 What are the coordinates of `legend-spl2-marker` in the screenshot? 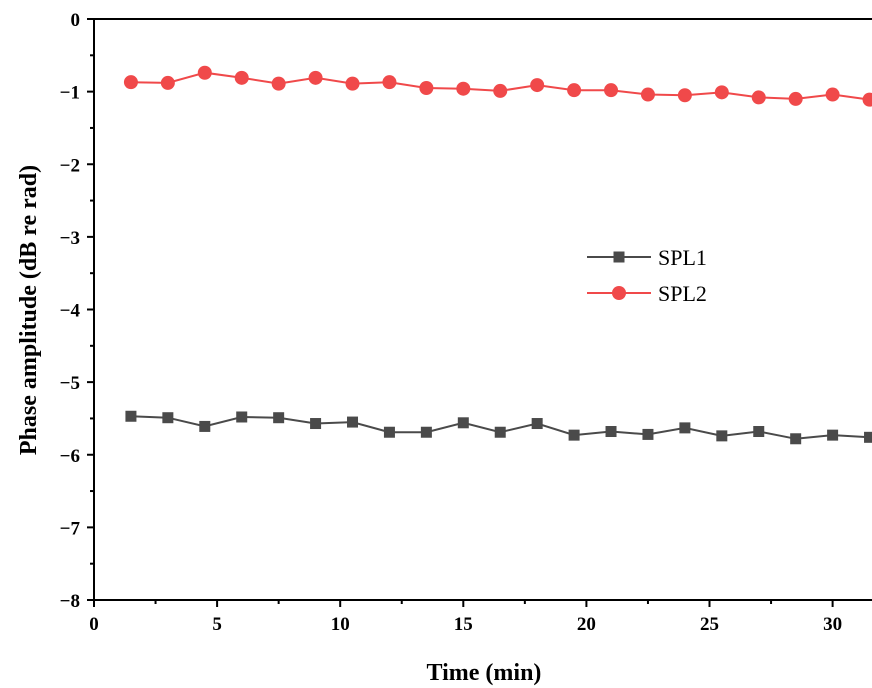 It's located at (619, 293).